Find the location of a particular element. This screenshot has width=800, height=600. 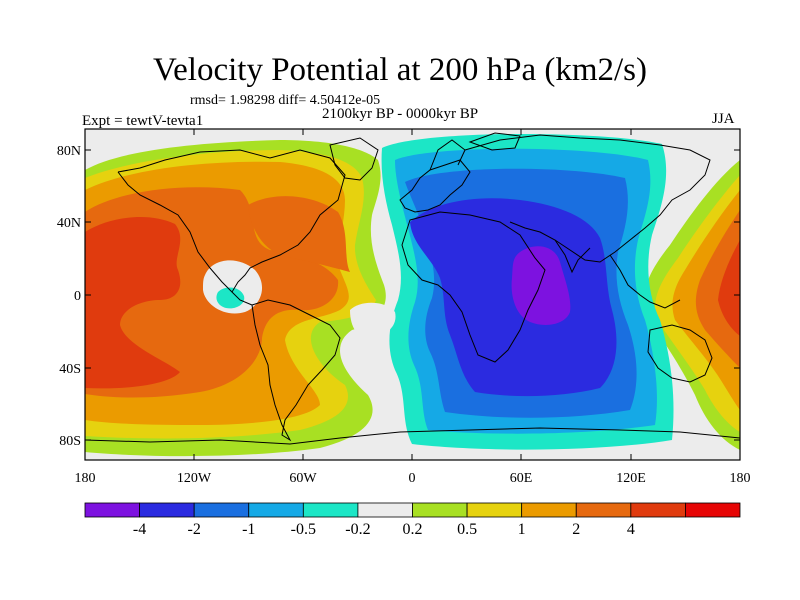

field-neg-pocket-0.5 is located at coordinates (230, 298).